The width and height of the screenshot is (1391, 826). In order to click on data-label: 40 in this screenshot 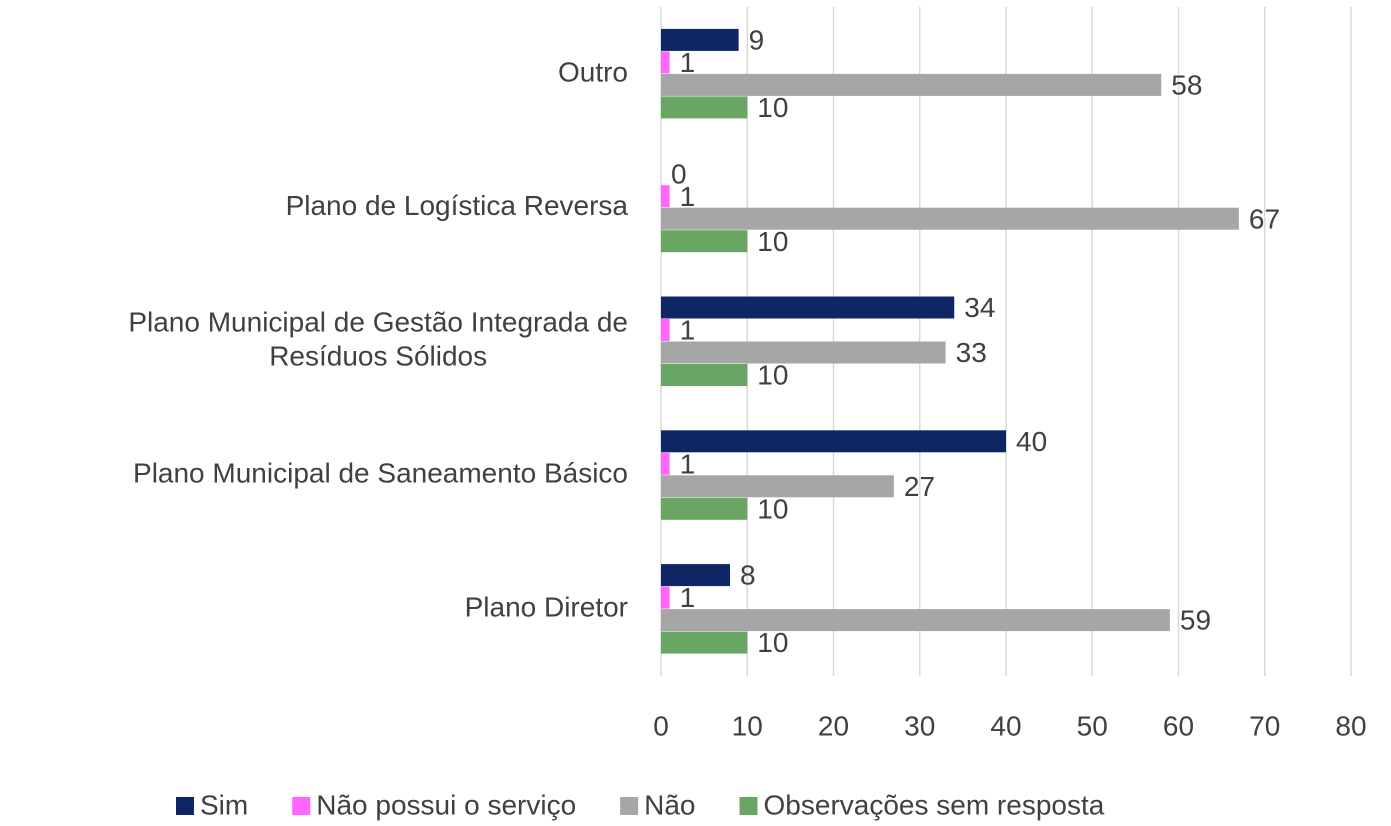, I will do `click(1031, 441)`.